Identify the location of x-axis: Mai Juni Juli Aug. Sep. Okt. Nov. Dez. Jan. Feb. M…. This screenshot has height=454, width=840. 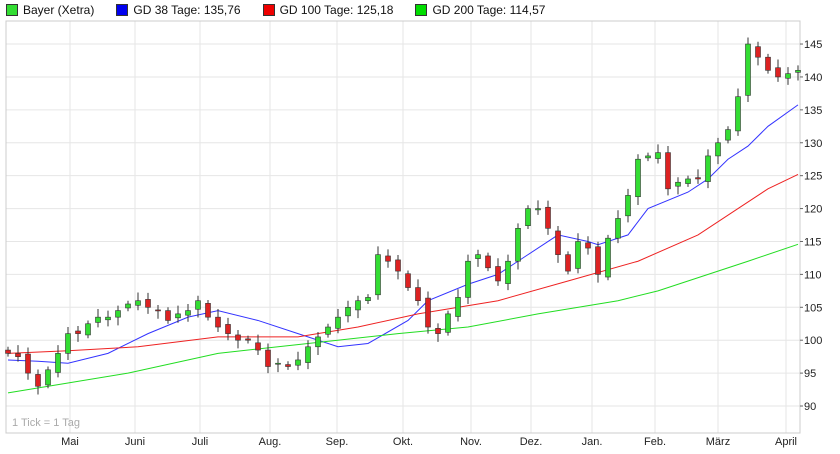
(429, 442).